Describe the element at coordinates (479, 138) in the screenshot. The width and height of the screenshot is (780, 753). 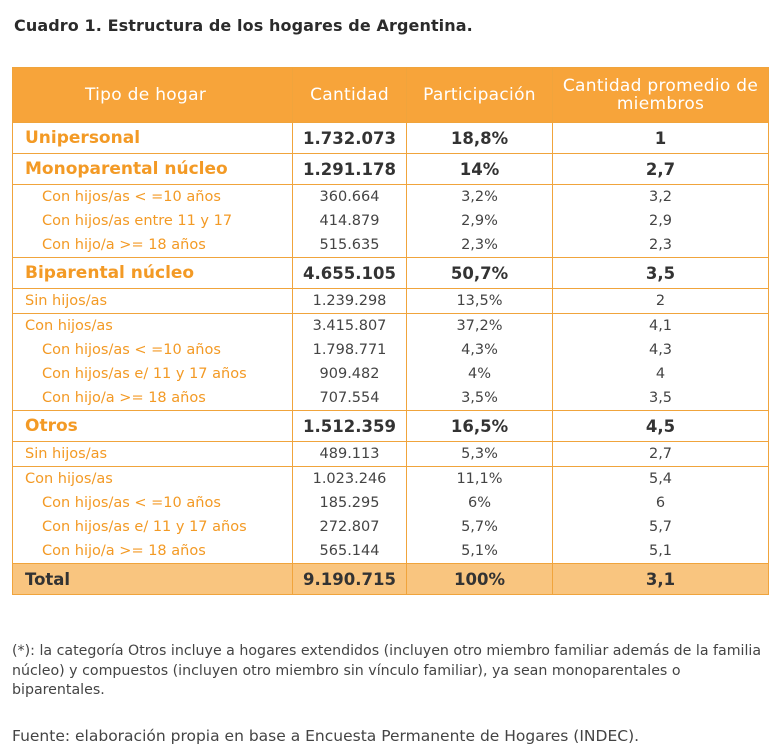
I see `cell-participacion: 18,8%` at that location.